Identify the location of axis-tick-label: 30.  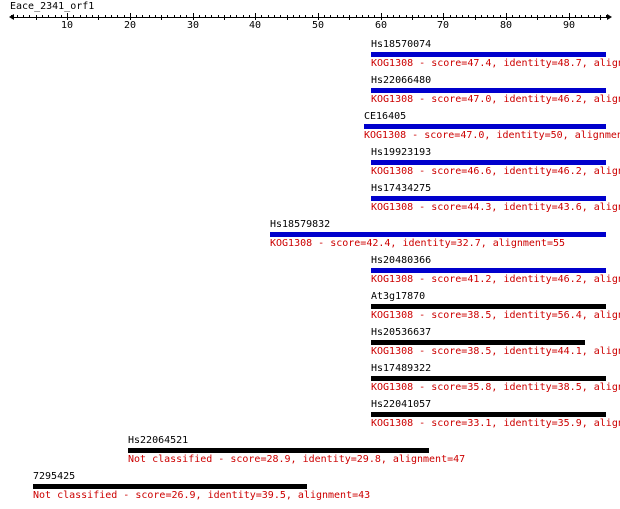
(193, 25).